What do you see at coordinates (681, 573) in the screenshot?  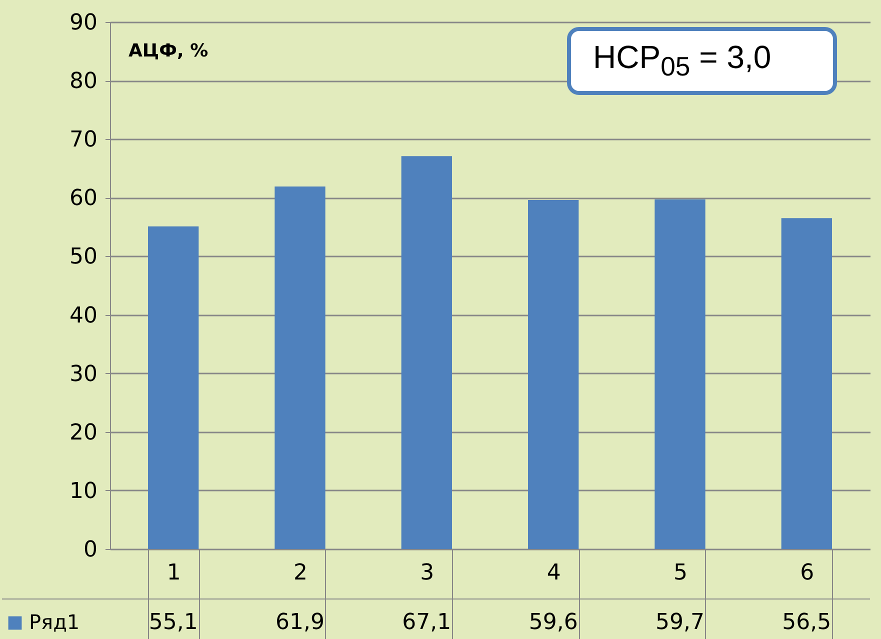 I see `x-tick-label: 5` at bounding box center [681, 573].